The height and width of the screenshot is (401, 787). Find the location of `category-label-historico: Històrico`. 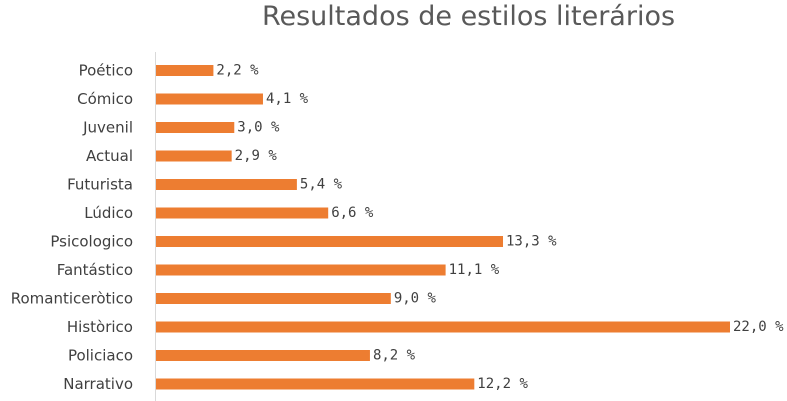

category-label-historico: Històrico is located at coordinates (100, 327).